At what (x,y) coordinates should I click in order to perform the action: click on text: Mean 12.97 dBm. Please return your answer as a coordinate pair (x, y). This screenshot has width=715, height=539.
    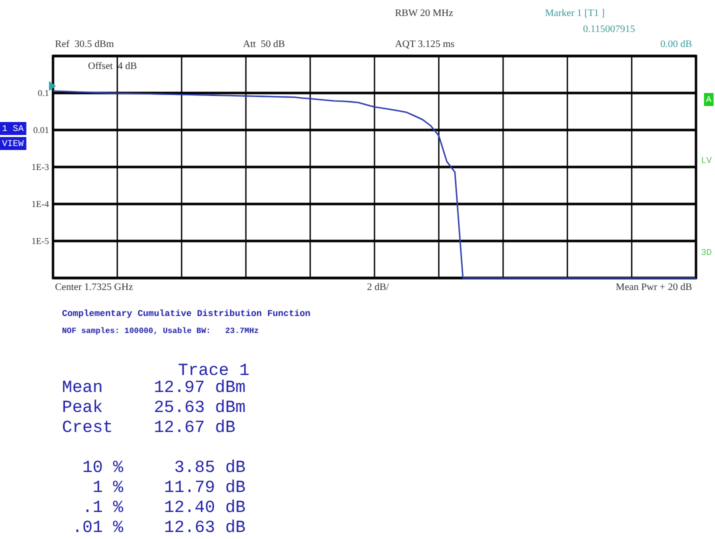
    Looking at the image, I should click on (154, 388).